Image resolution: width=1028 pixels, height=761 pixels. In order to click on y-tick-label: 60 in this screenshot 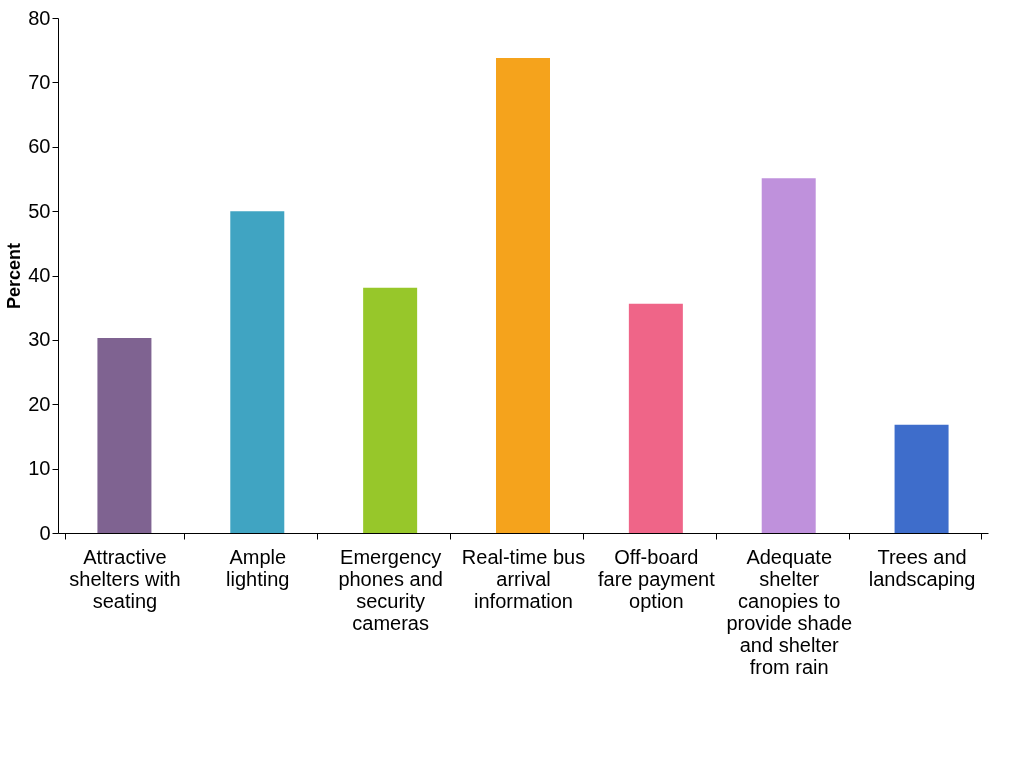, I will do `click(39, 146)`.